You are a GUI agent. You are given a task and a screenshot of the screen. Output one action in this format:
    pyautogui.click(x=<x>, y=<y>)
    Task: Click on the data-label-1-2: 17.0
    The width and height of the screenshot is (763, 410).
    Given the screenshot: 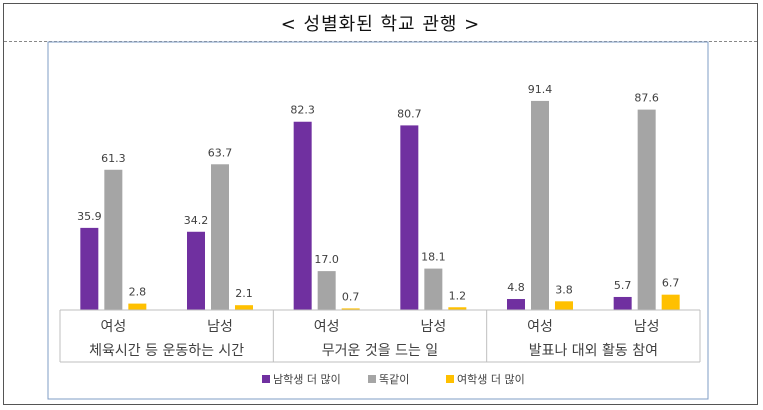 What is the action you would take?
    pyautogui.click(x=326, y=259)
    